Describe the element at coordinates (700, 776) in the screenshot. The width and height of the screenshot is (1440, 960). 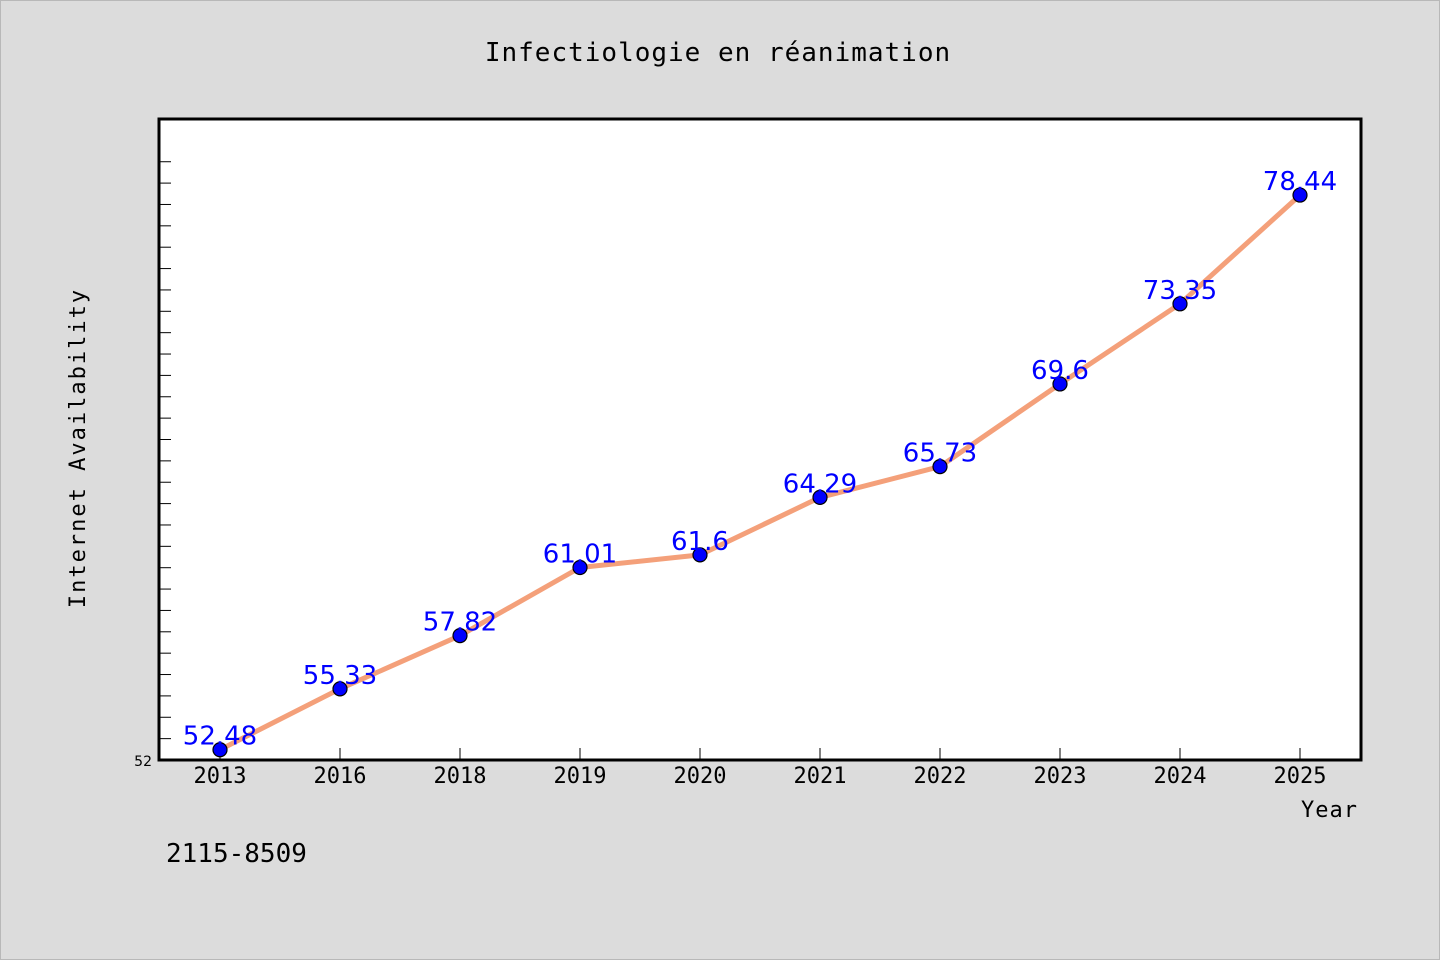
I see `x-tick-label: 2020` at that location.